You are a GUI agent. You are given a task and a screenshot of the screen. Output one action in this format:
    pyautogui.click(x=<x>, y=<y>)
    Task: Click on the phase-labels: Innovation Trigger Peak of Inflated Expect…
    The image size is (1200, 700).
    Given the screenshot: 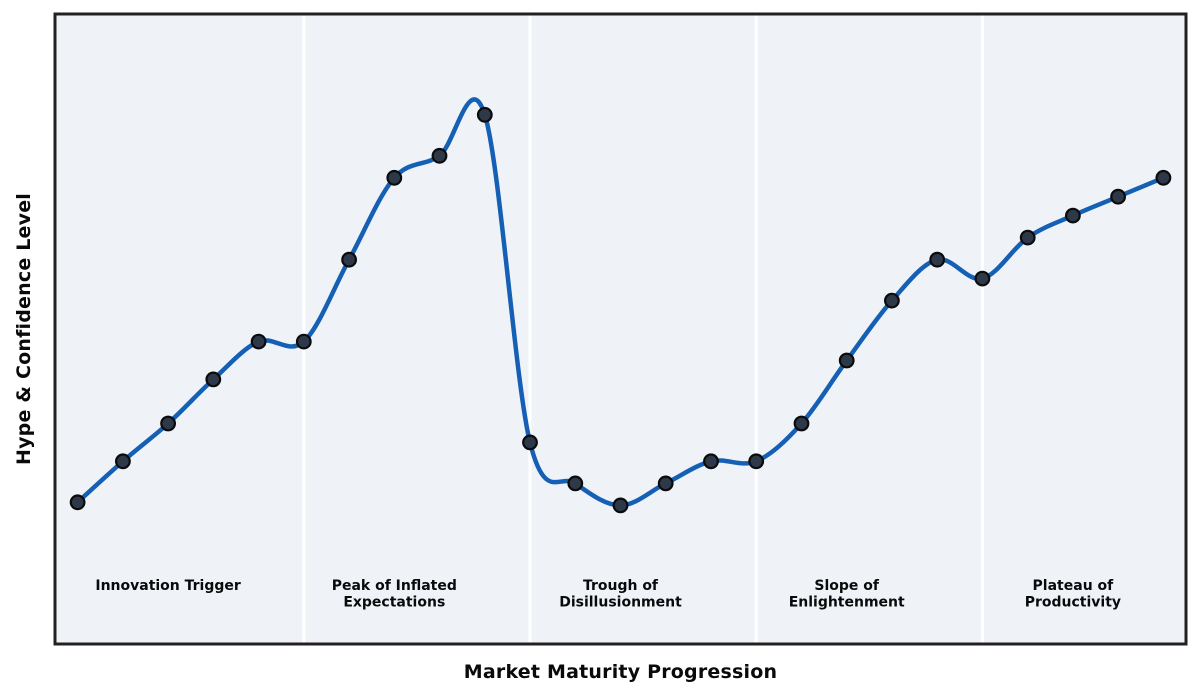 What is the action you would take?
    pyautogui.click(x=608, y=594)
    